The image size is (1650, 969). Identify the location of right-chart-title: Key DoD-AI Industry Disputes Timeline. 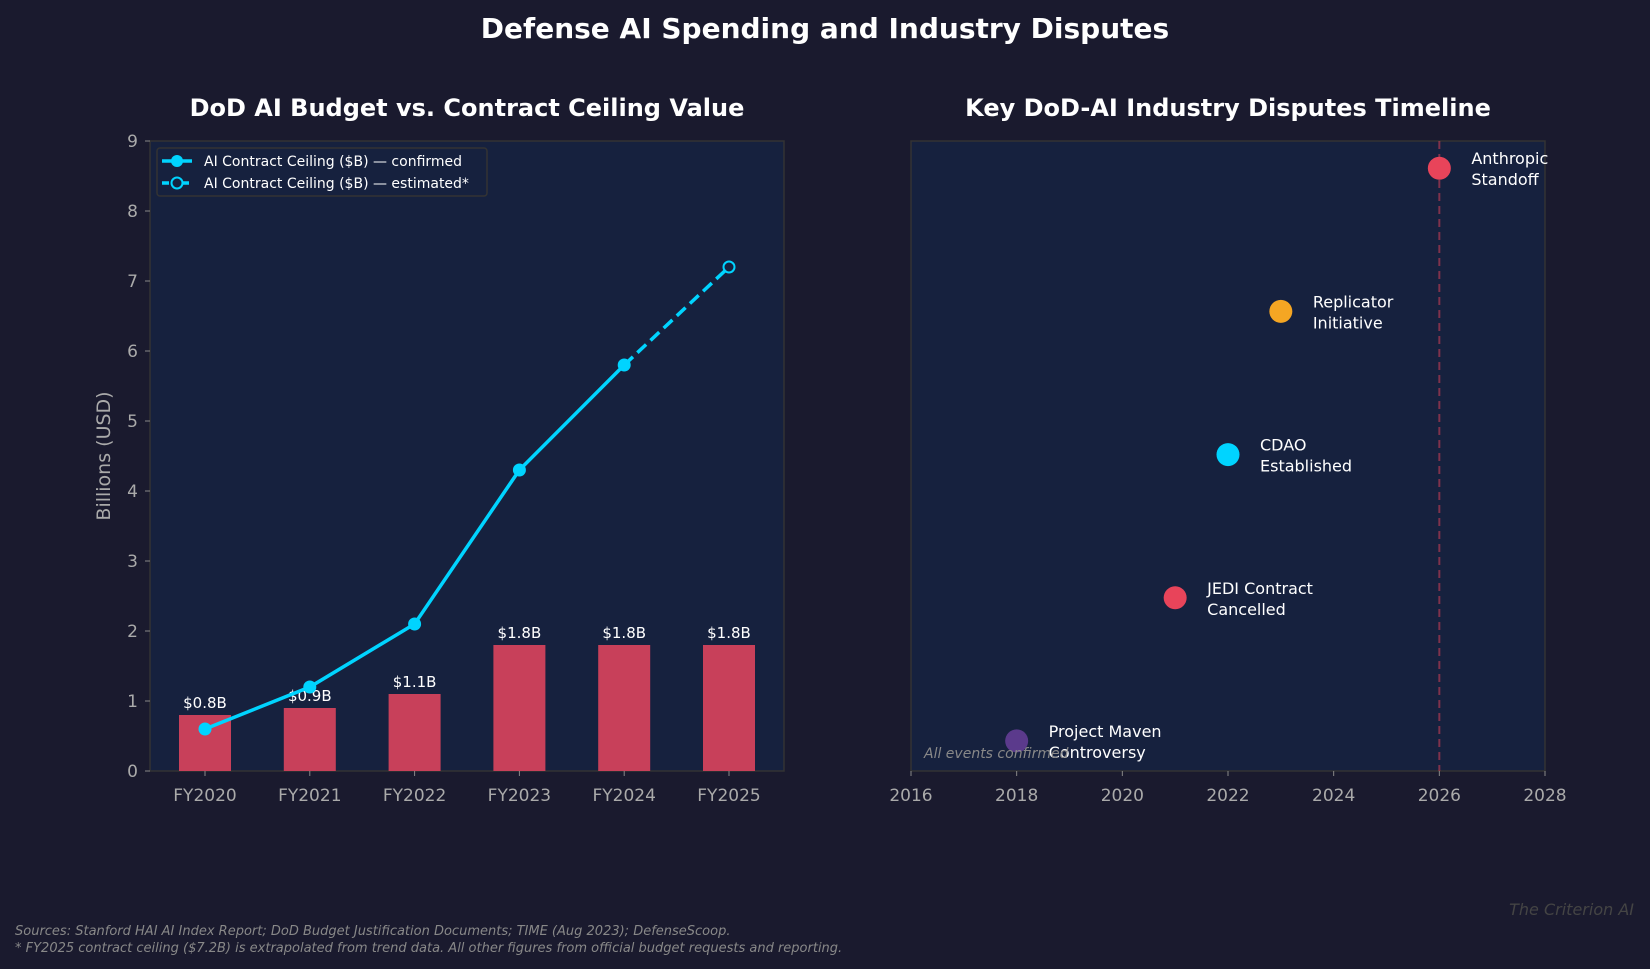
(1228, 108).